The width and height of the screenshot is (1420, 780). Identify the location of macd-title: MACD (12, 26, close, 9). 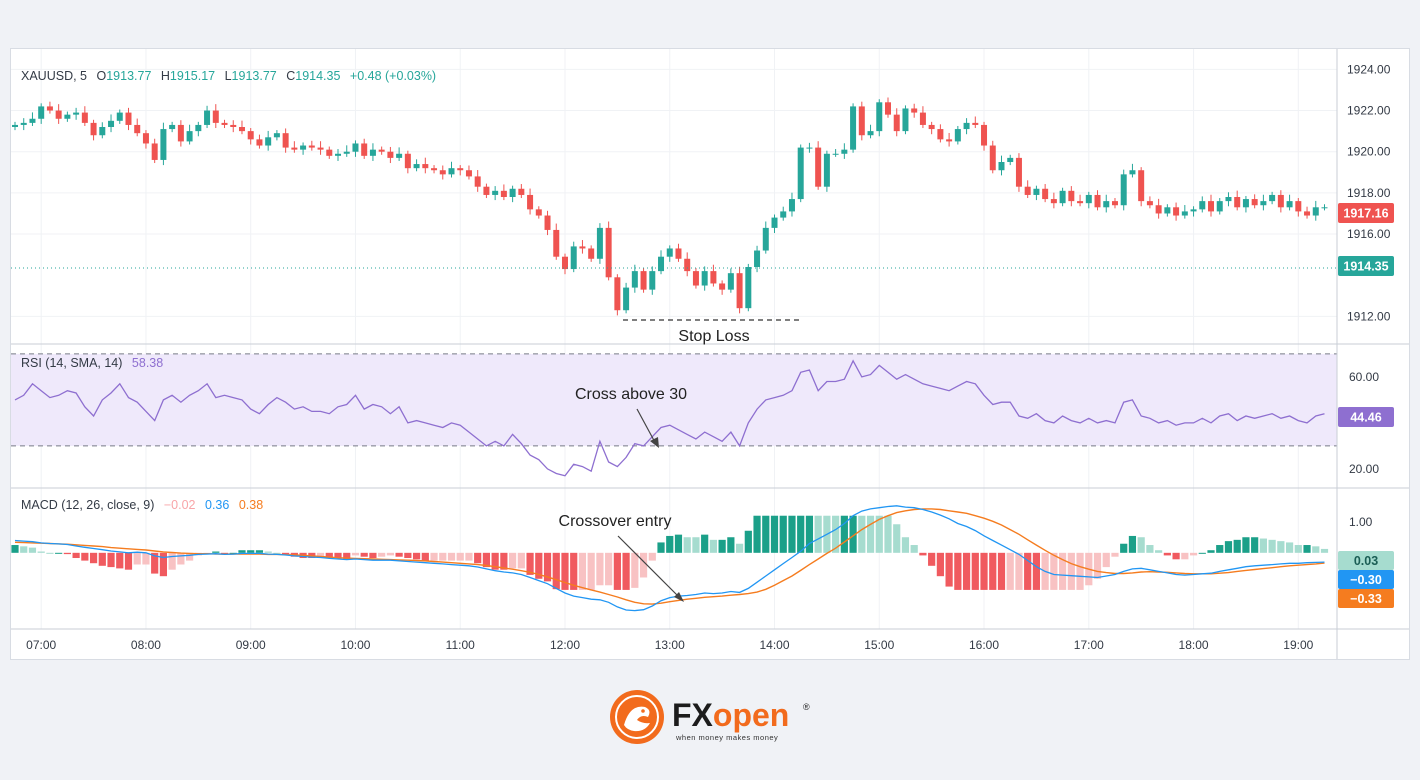
(87, 505).